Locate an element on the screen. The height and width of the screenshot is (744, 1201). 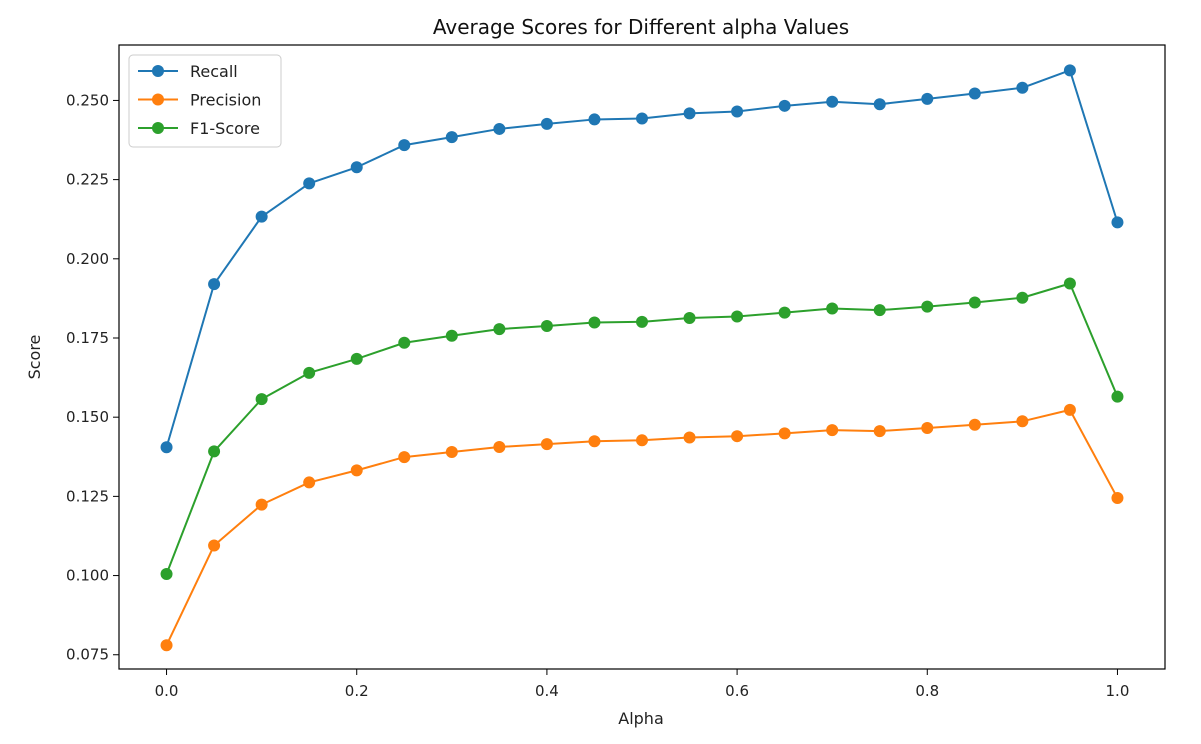
legend-item-recall: Recall is located at coordinates (188, 71).